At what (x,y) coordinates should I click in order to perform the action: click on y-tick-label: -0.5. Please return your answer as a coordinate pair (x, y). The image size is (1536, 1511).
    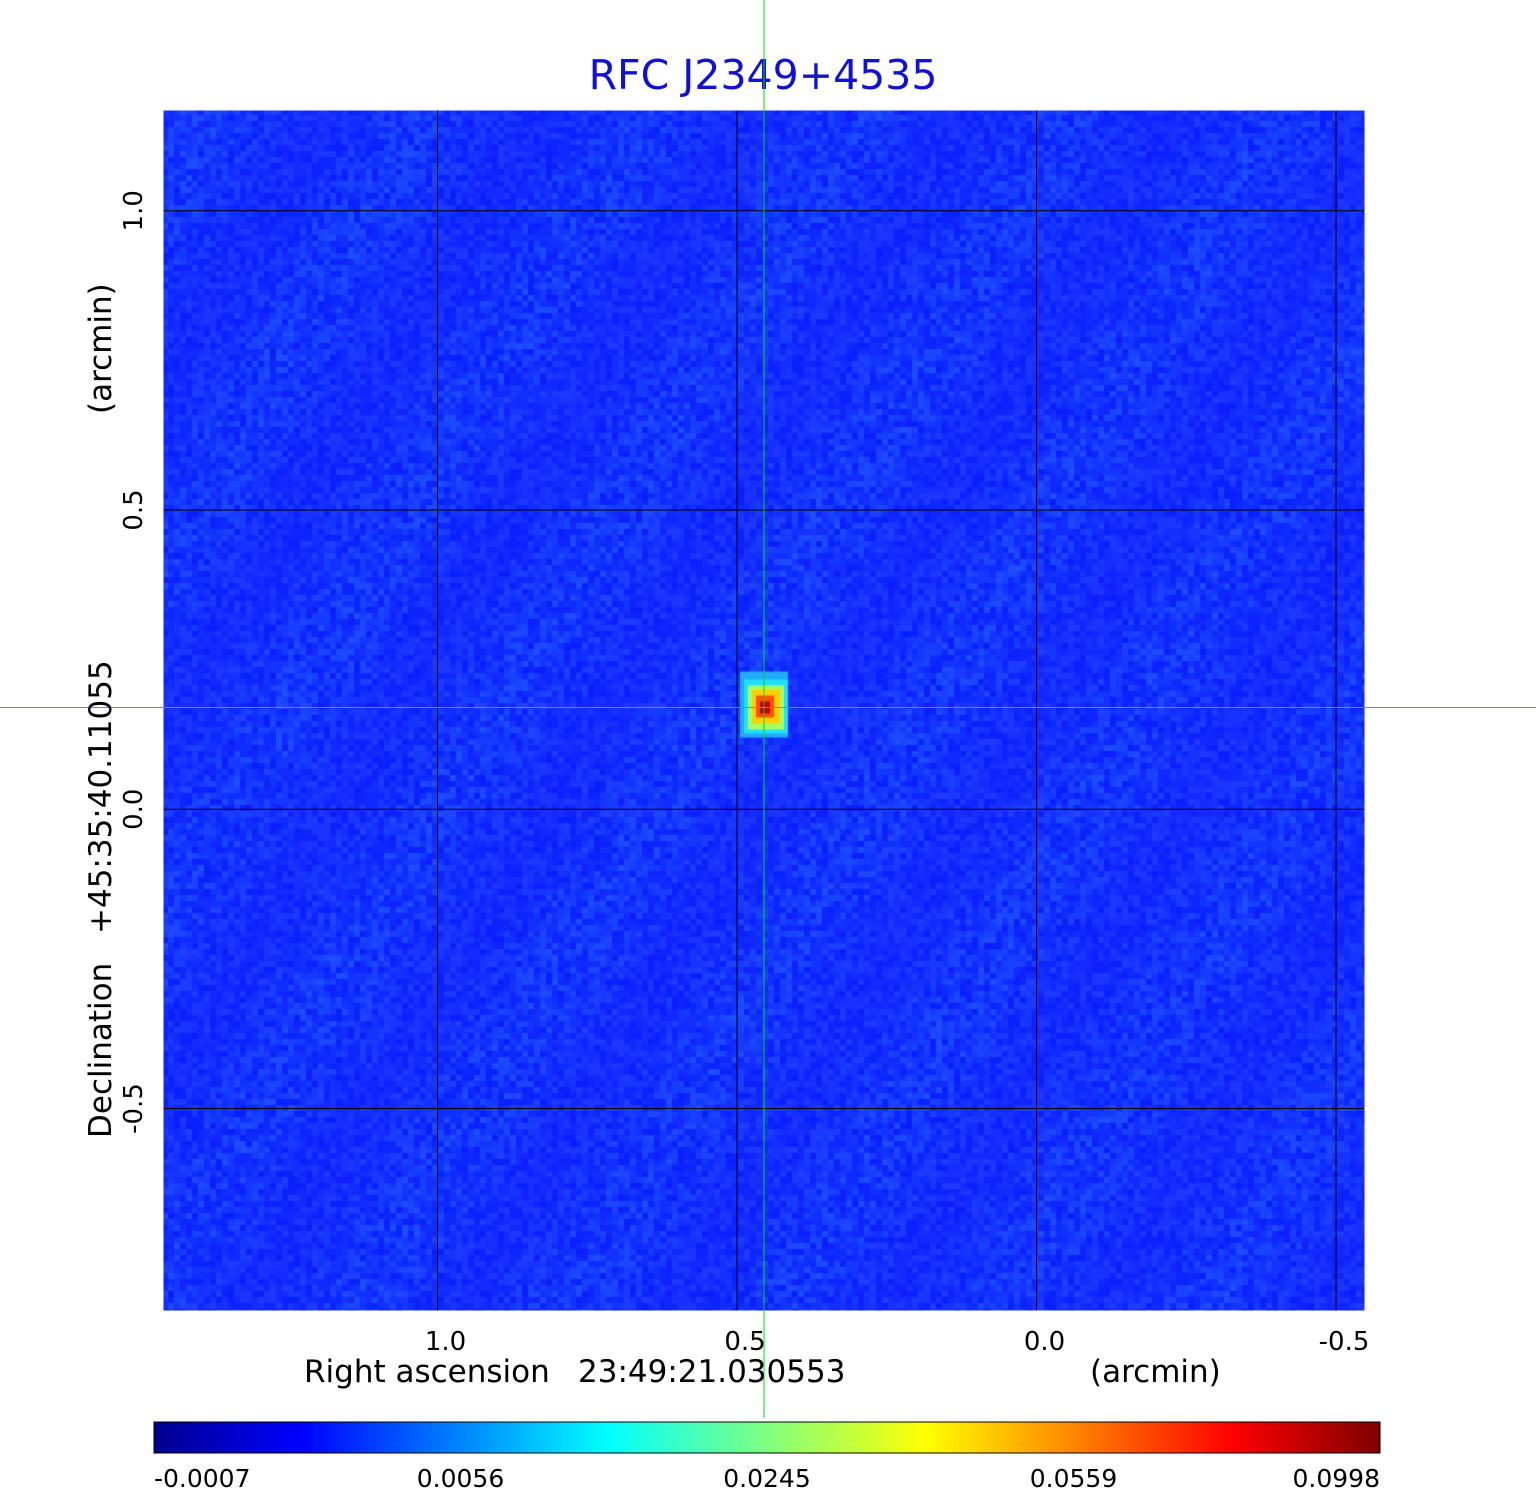
    Looking at the image, I should click on (134, 1108).